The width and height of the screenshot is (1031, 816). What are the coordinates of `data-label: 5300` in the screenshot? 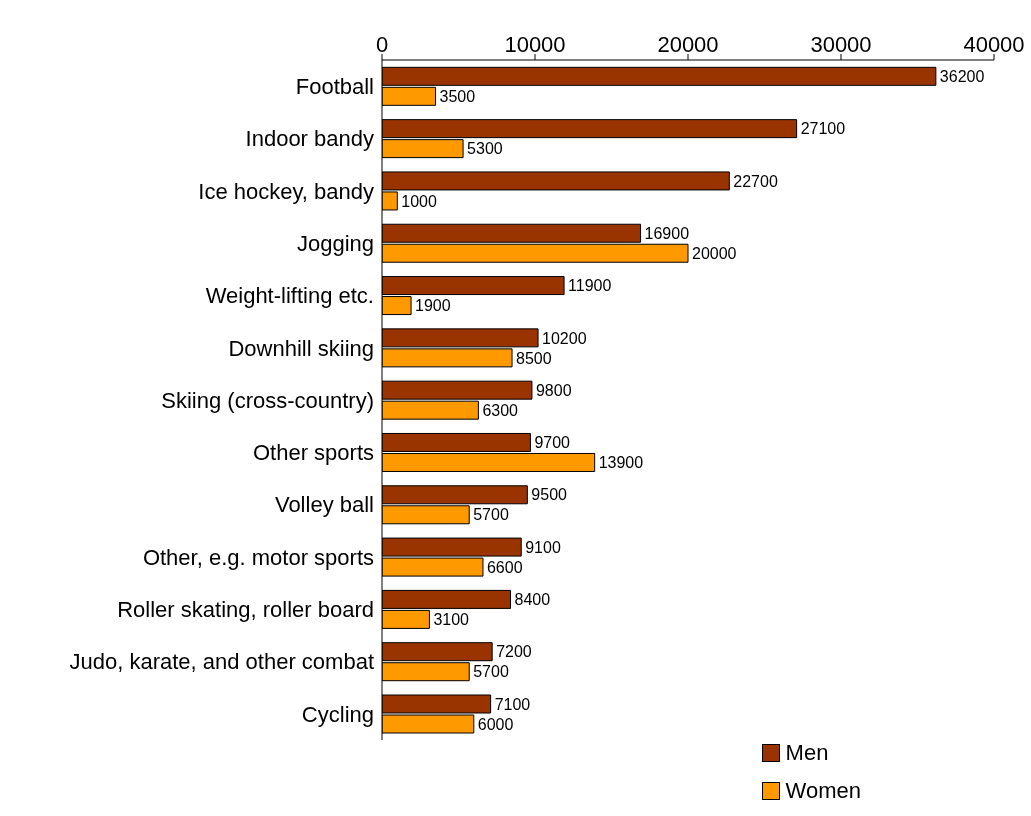 It's located at (485, 149).